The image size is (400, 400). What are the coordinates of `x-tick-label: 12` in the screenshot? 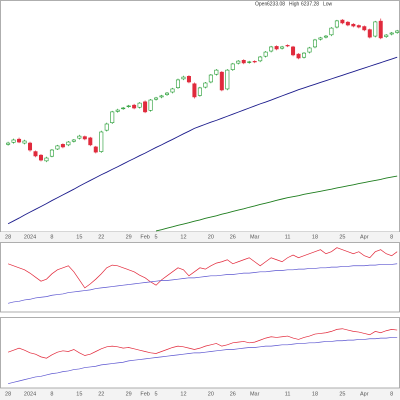 It's located at (183, 237).